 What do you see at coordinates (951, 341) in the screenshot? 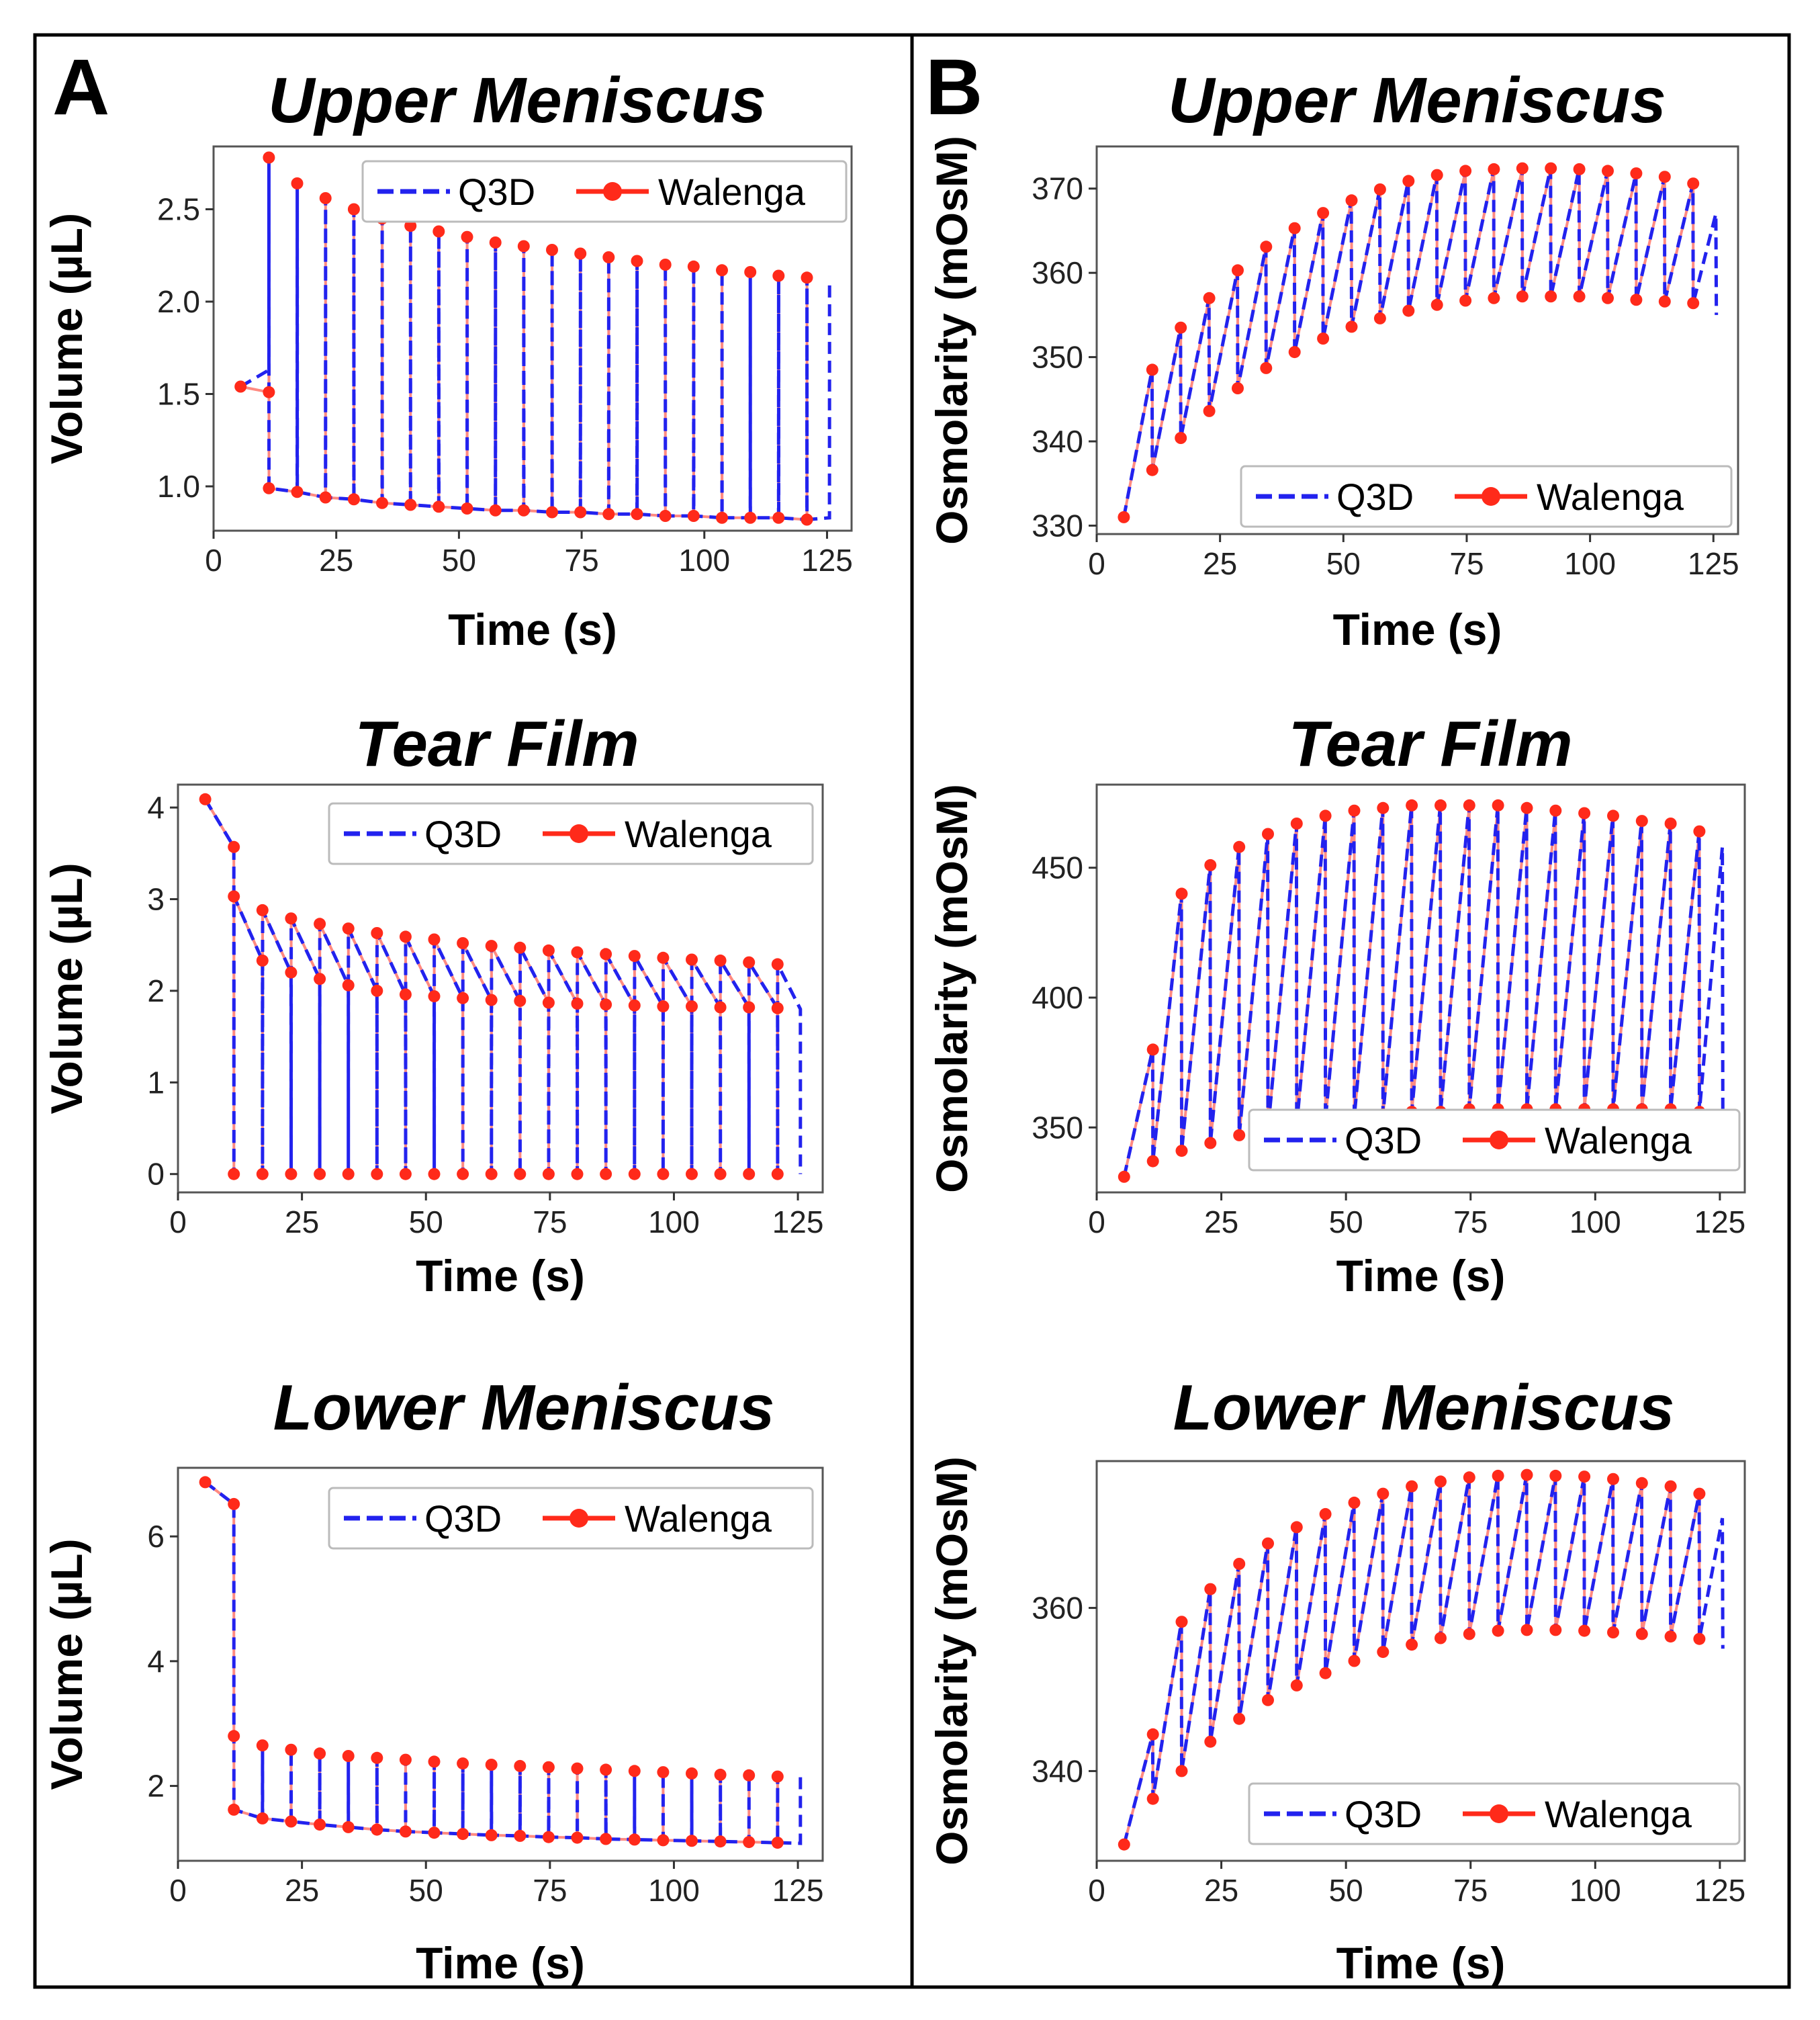
I see `y-axis-label: Osmolarity (mOsM)` at bounding box center [951, 341].